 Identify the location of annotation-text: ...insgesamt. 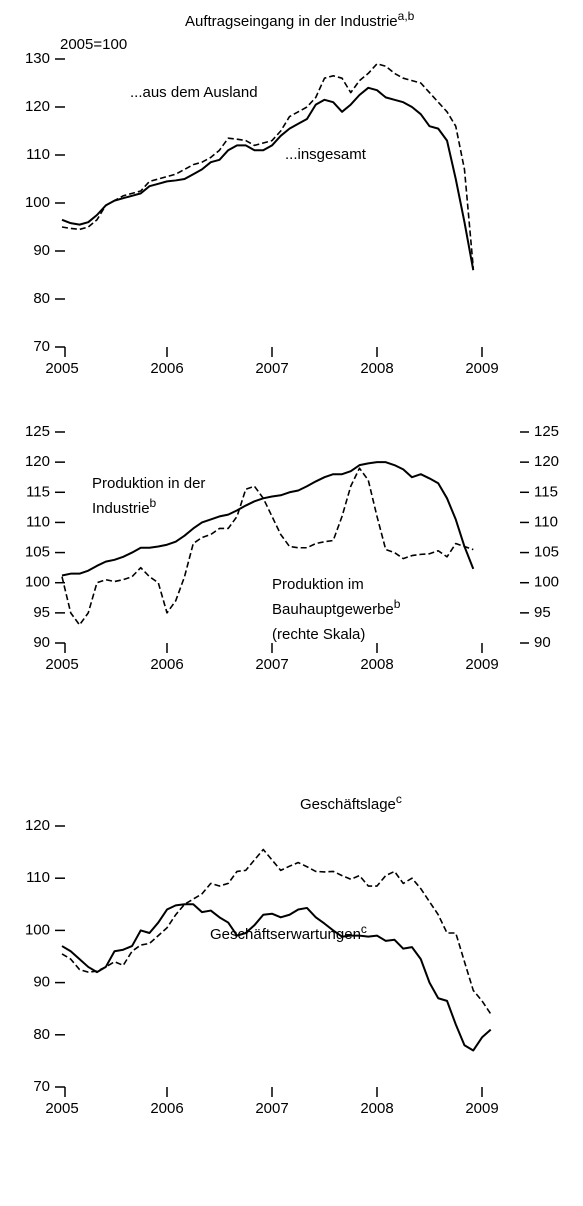
(326, 154).